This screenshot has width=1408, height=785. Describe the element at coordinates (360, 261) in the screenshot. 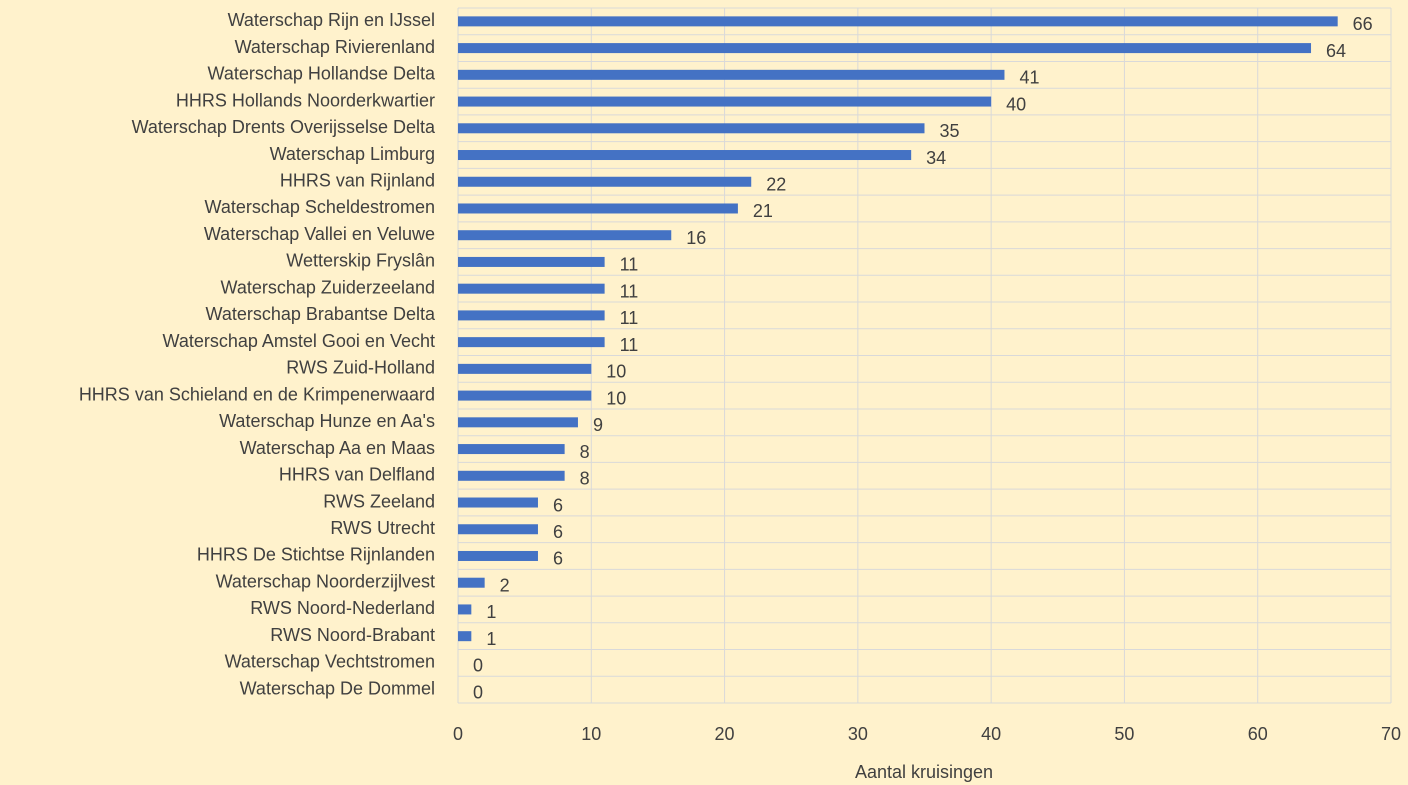

I see `y-tick-label: Wetterskip Fryslân` at that location.